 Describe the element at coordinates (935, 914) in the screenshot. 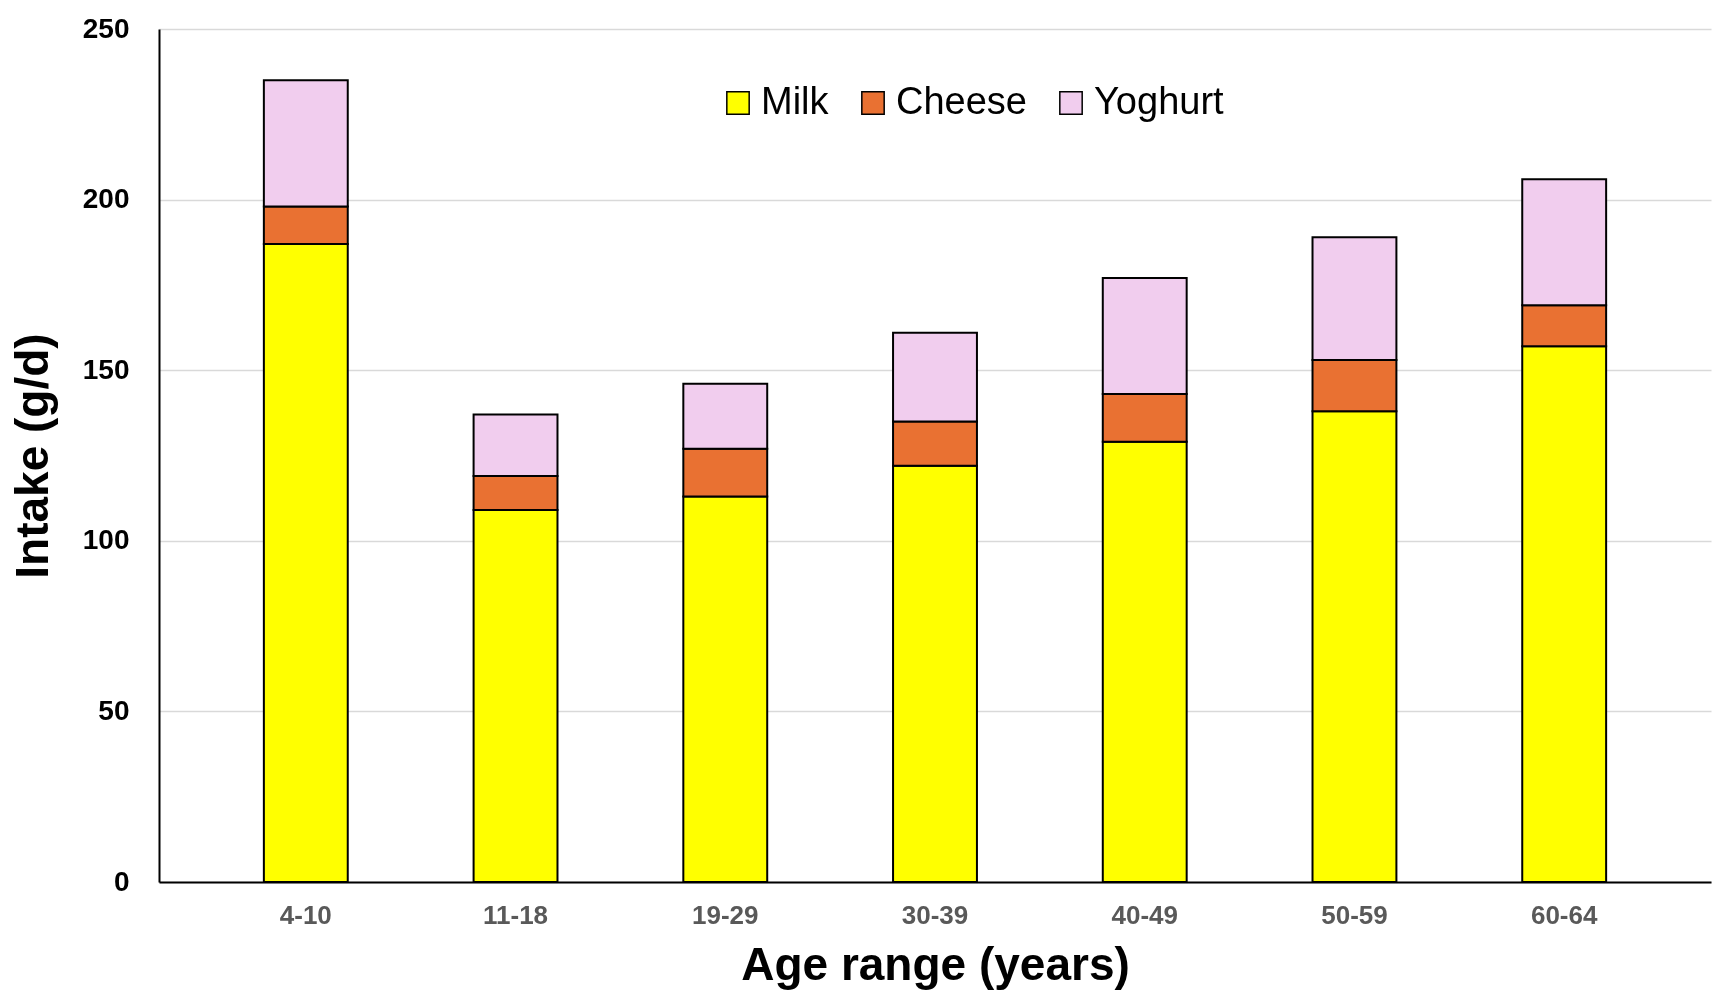

I see `x-tick-label: 30-39` at that location.